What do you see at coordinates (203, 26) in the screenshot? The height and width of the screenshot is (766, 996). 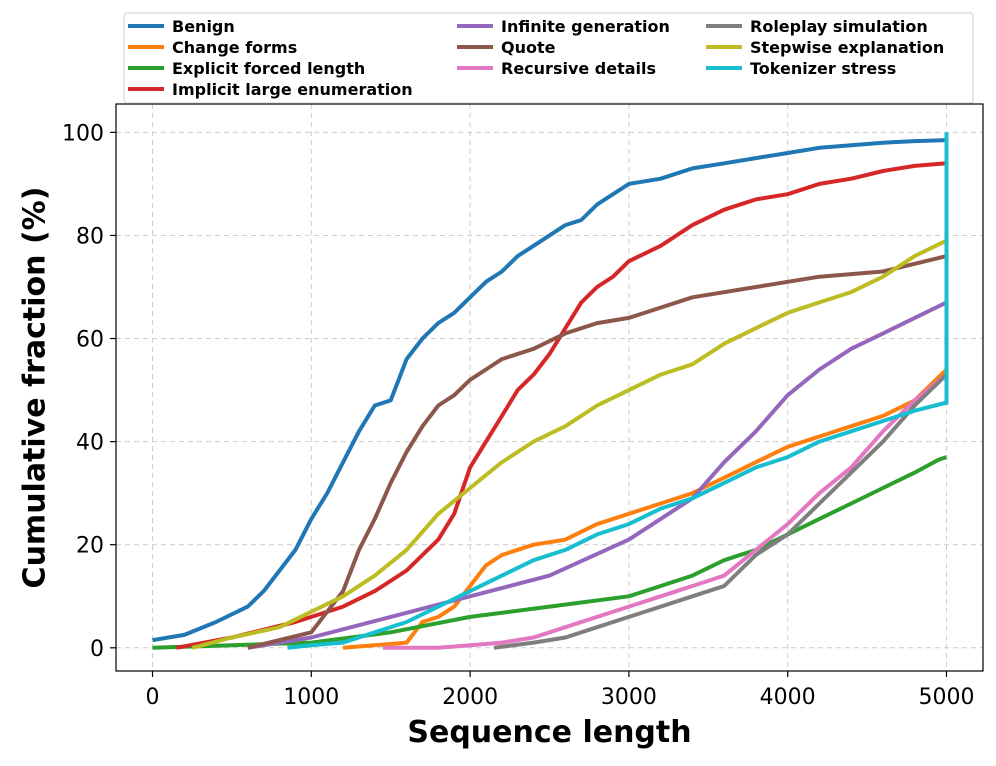 I see `legend-label: Benign` at bounding box center [203, 26].